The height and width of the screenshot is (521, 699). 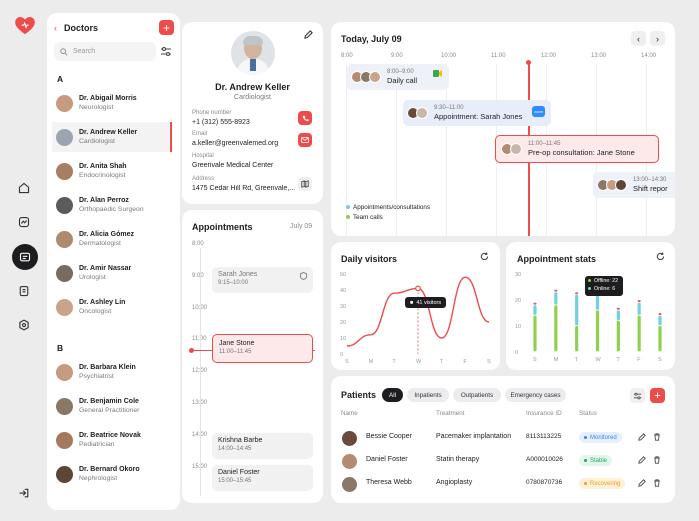 What do you see at coordinates (166, 27) in the screenshot?
I see `add-doctor-button: +` at bounding box center [166, 27].